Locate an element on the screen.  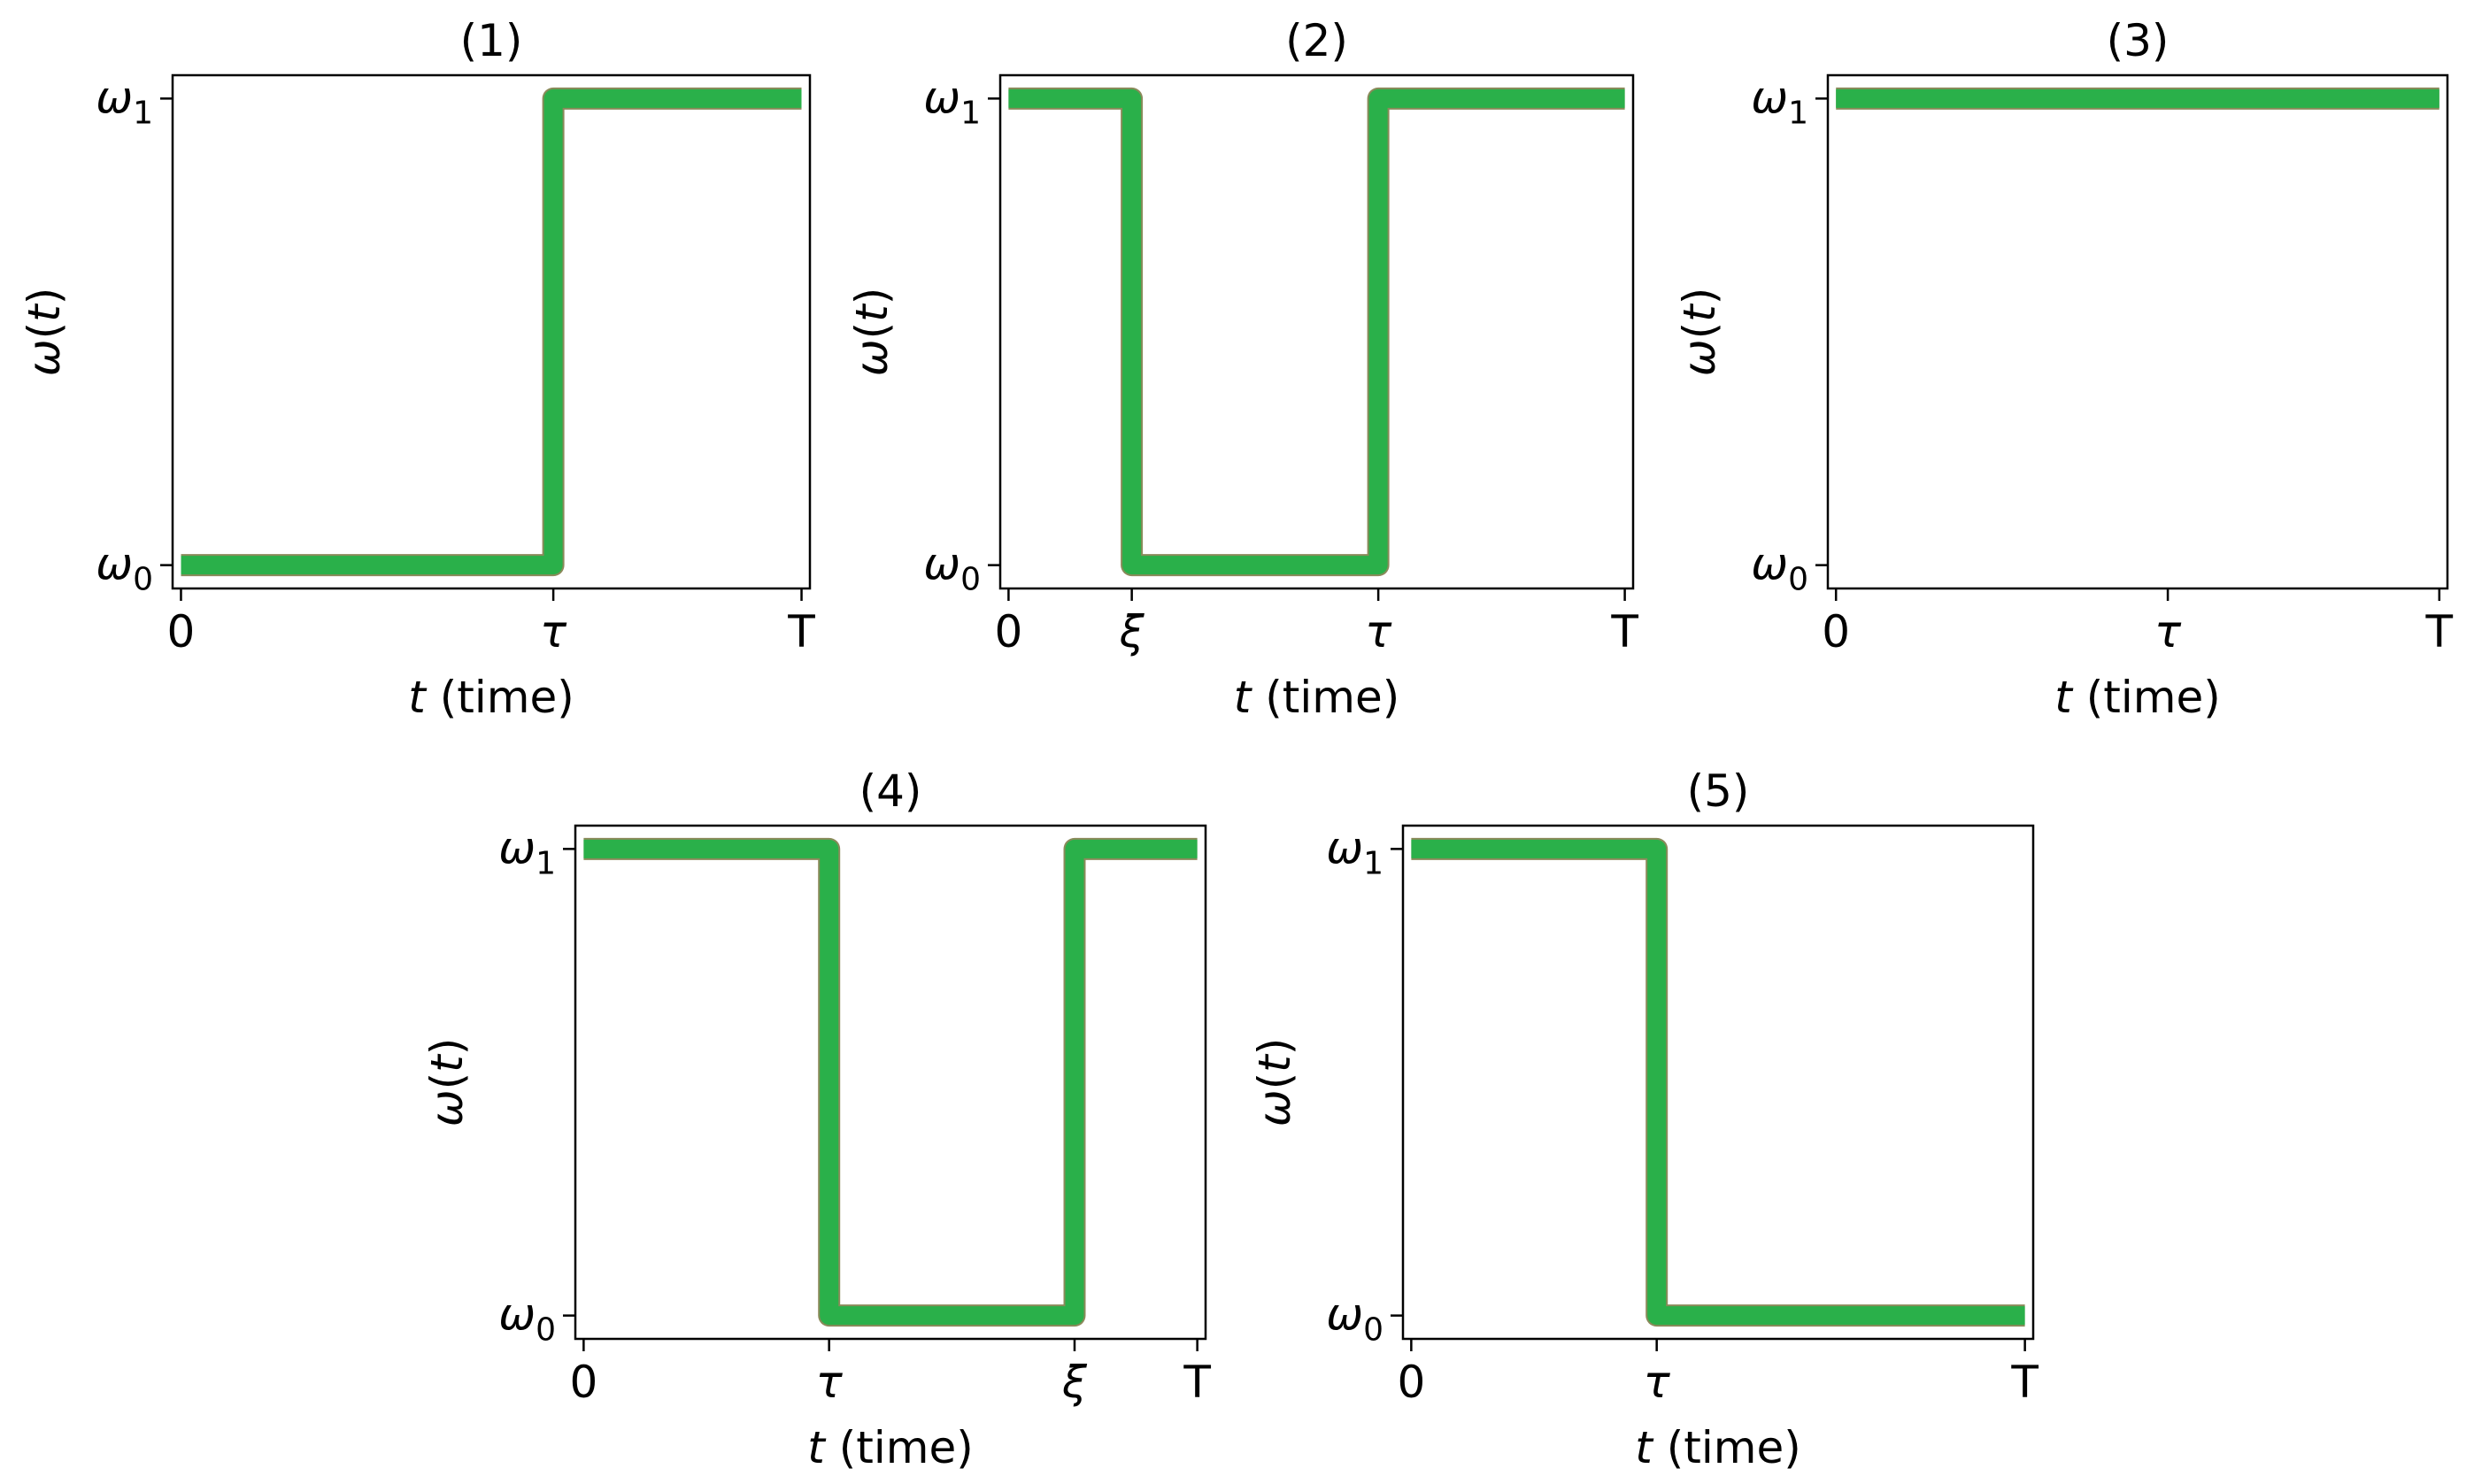
subplot-title: (5) is located at coordinates (1719, 791).